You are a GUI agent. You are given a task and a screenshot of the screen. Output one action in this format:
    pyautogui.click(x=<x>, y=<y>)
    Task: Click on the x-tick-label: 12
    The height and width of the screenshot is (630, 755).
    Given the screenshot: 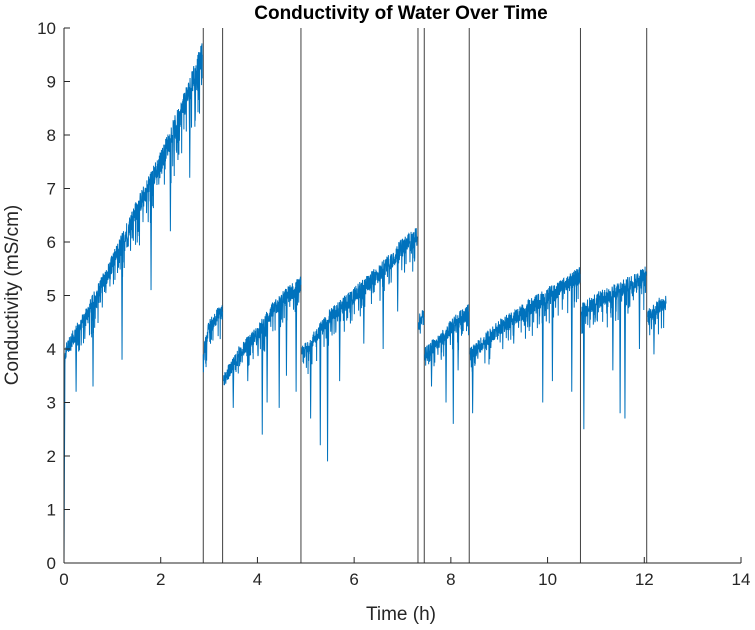 What is the action you would take?
    pyautogui.click(x=644, y=579)
    